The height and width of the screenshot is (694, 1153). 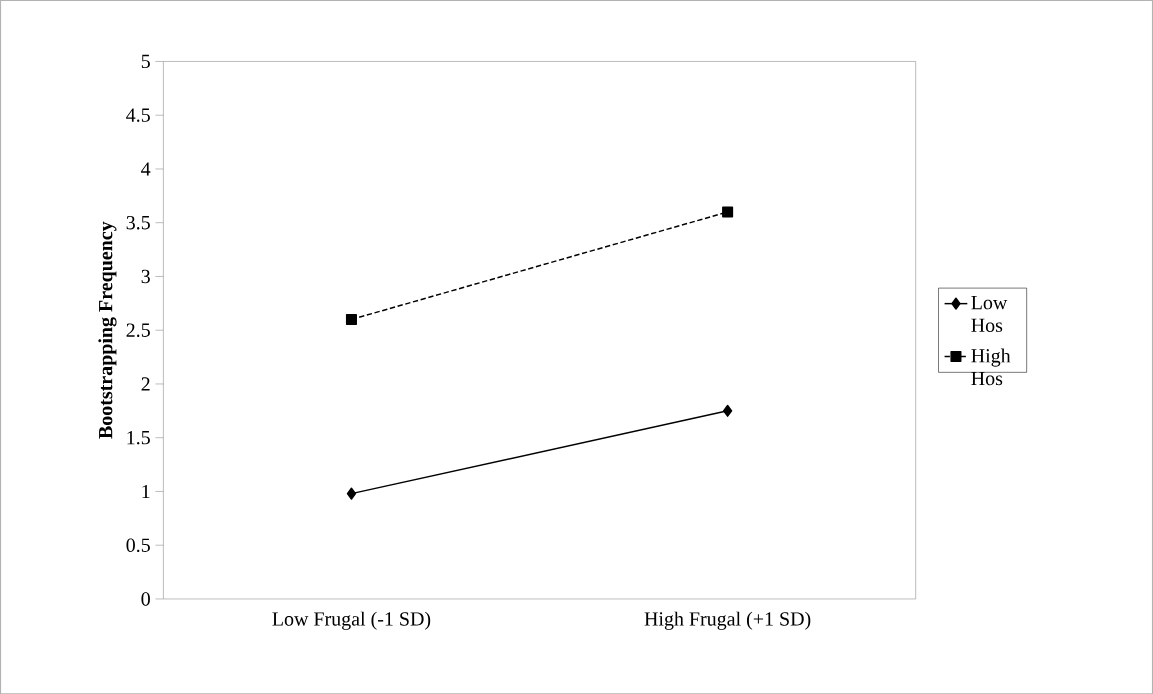 I want to click on y-tick-label: 2, so click(x=145, y=384).